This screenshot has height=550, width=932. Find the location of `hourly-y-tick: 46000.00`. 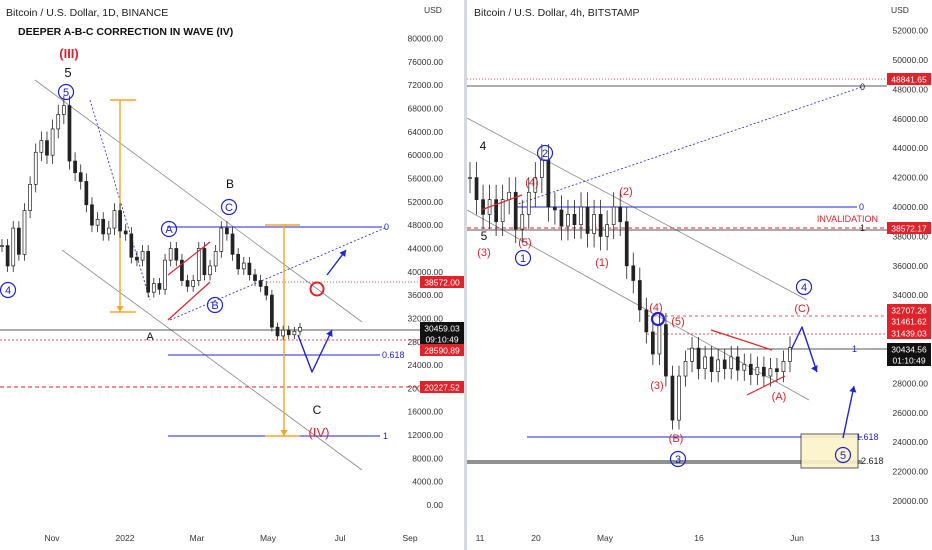

hourly-y-tick: 46000.00 is located at coordinates (911, 119).